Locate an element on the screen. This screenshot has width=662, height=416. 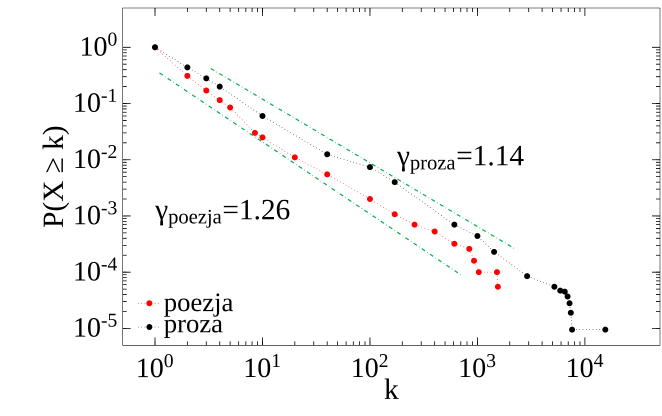
x-tick-label: 10$^{2}$ is located at coordinates (370, 366).